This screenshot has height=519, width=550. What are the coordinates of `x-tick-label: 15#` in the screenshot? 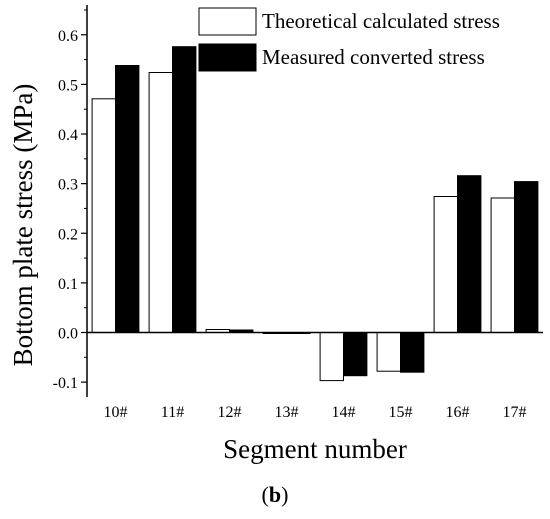 It's located at (401, 412).